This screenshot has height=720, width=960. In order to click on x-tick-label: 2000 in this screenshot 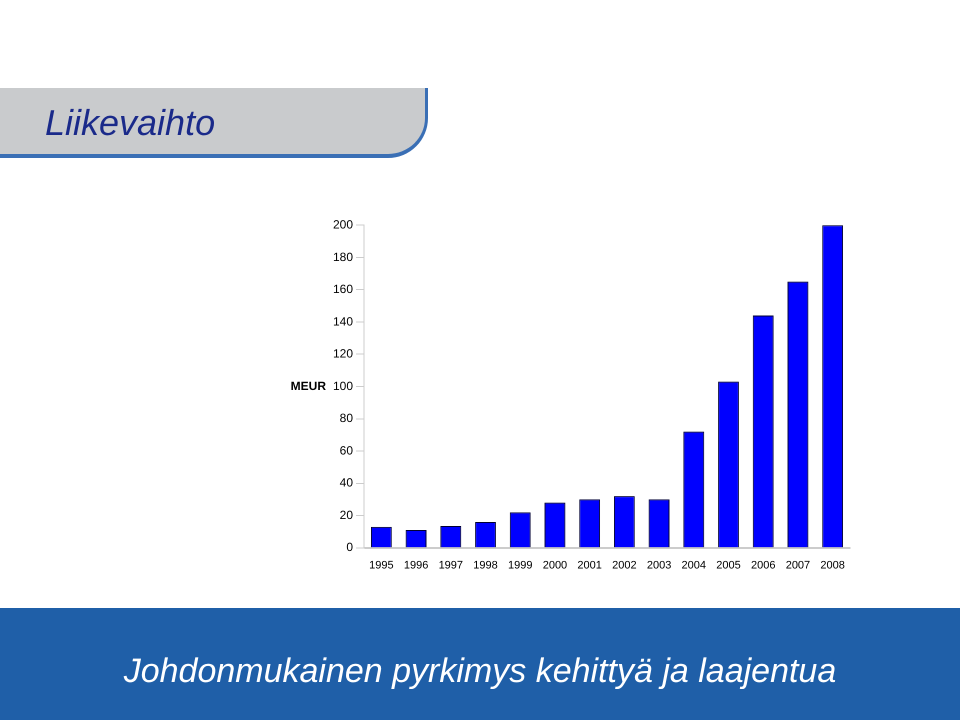, I will do `click(555, 565)`.